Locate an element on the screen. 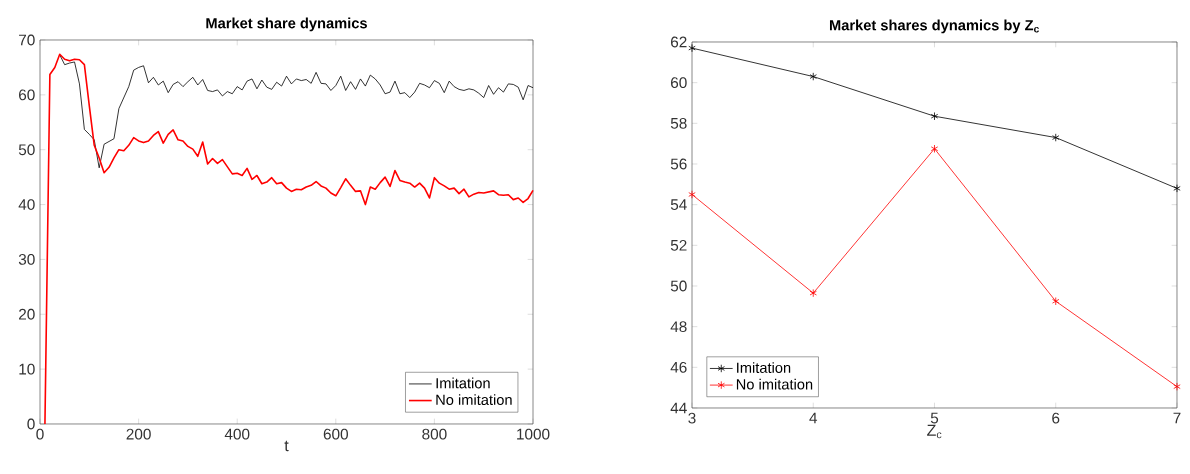 The image size is (1190, 474). x-tick-label: 1000 is located at coordinates (533, 434).